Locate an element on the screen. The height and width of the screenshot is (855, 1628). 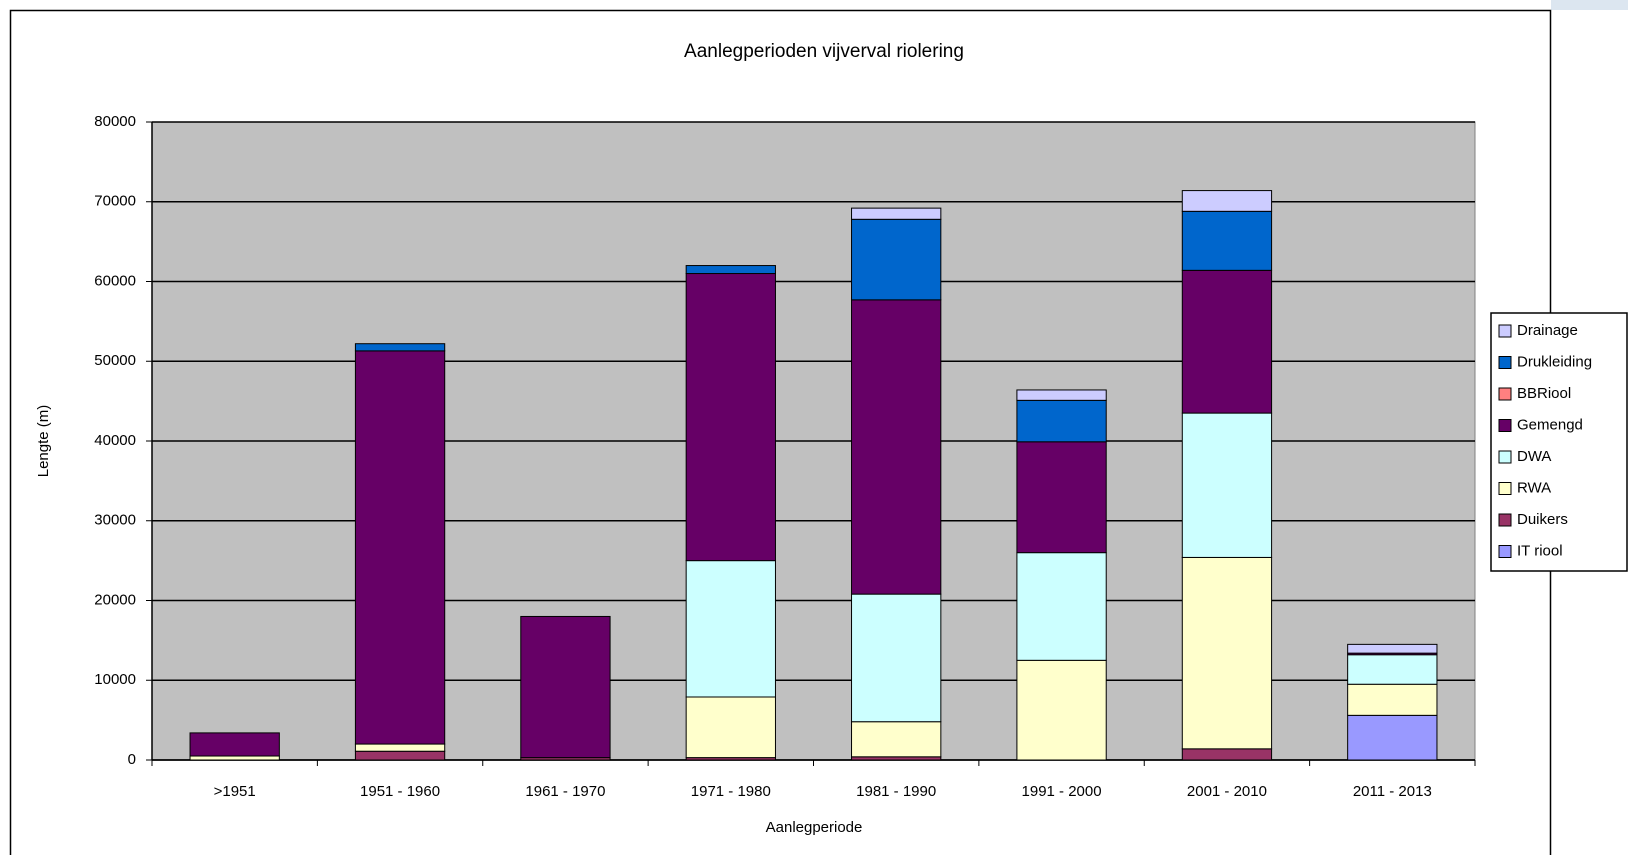
legend-label: Drukleiding is located at coordinates (1554, 361).